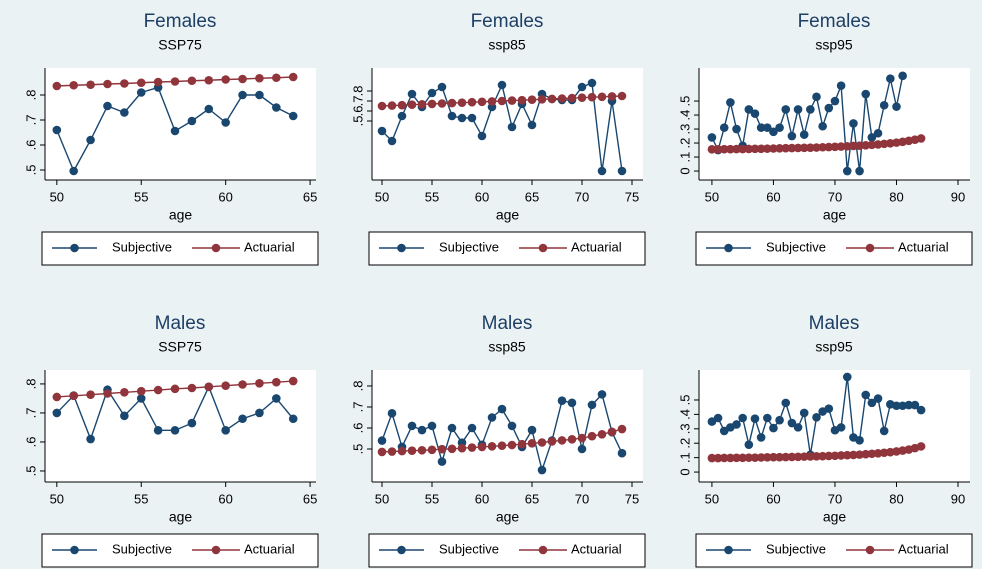 Image resolution: width=982 pixels, height=569 pixels. Describe the element at coordinates (684, 443) in the screenshot. I see `y-tick-label: .2` at that location.